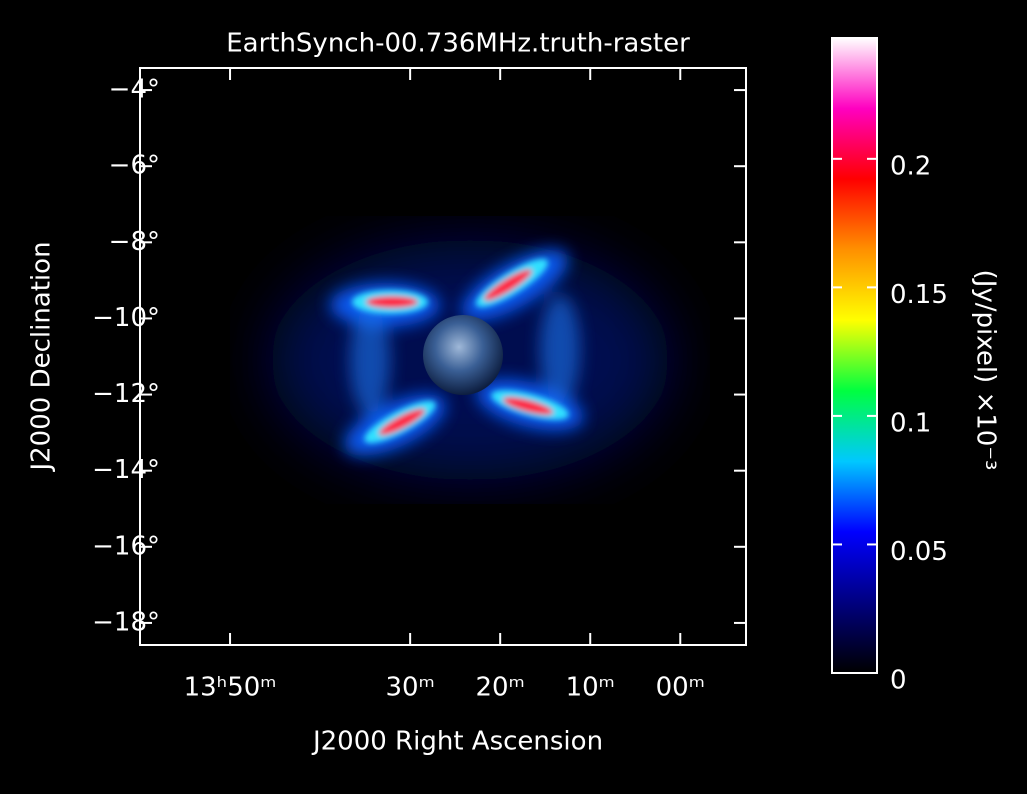  I want to click on chart-title: EarthSynch-00.736MHz.truth-raster, so click(458, 44).